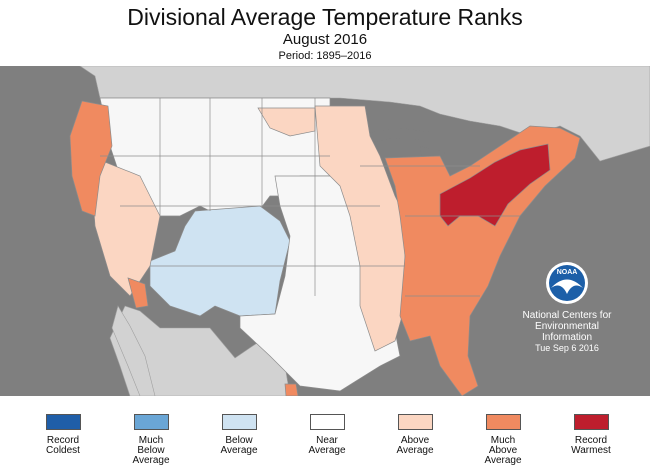  What do you see at coordinates (567, 348) in the screenshot?
I see `credit-date: Tue Sep 6 2016` at bounding box center [567, 348].